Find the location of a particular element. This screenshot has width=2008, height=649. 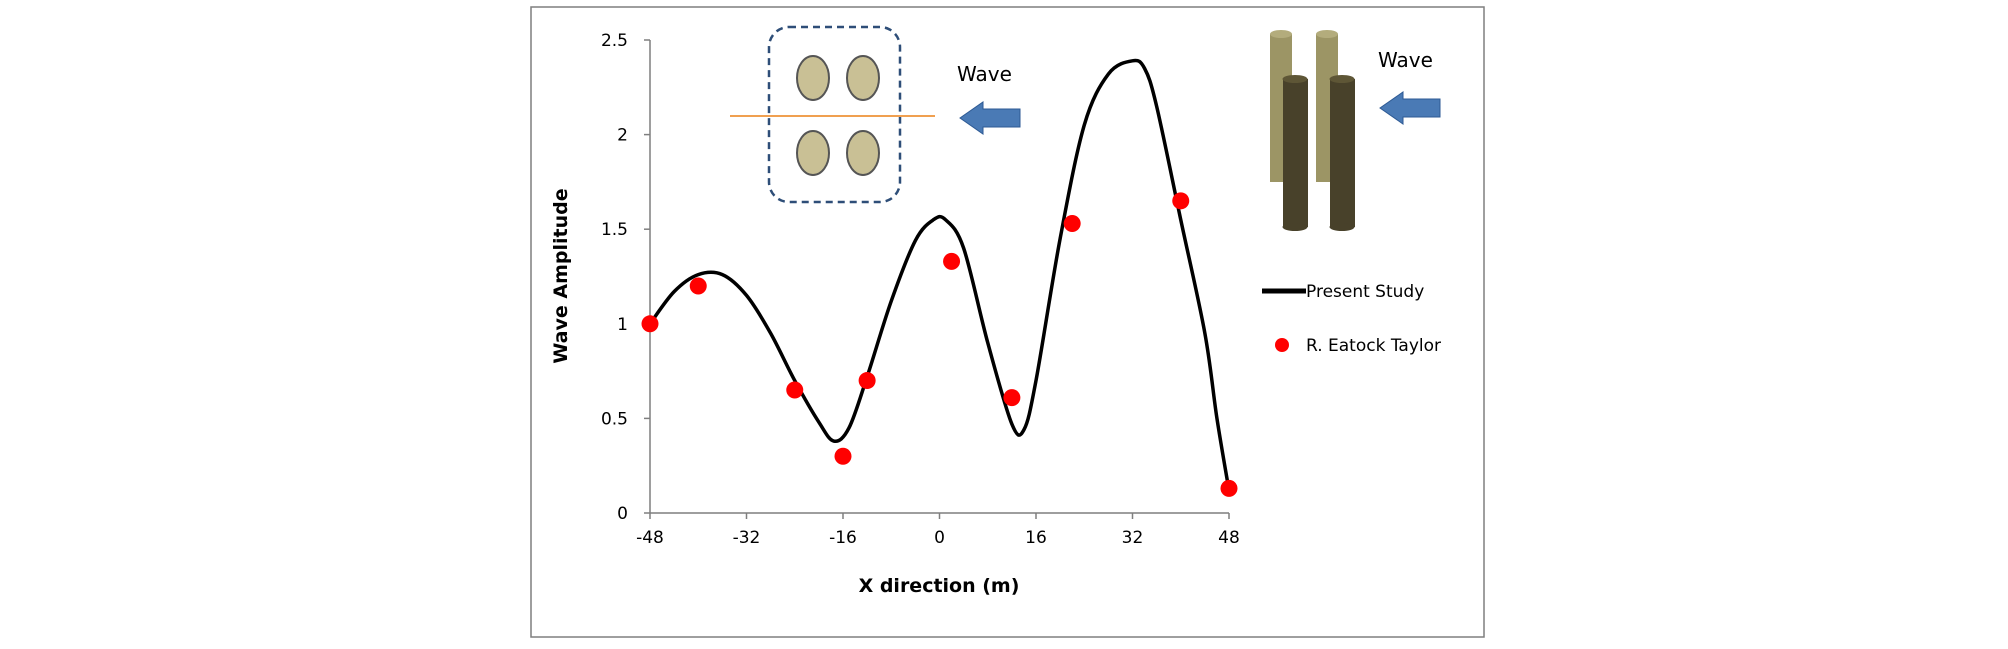

wave-label-right: Wave is located at coordinates (1405, 60).